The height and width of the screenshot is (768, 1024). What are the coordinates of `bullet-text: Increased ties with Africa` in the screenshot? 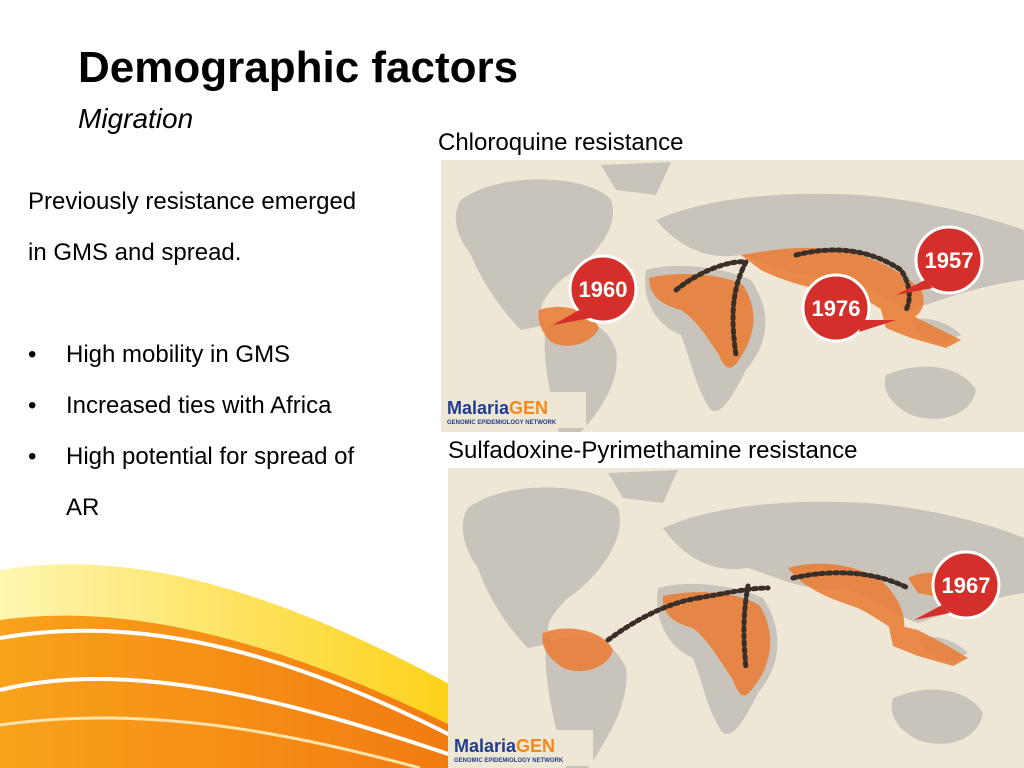 It's located at (199, 405).